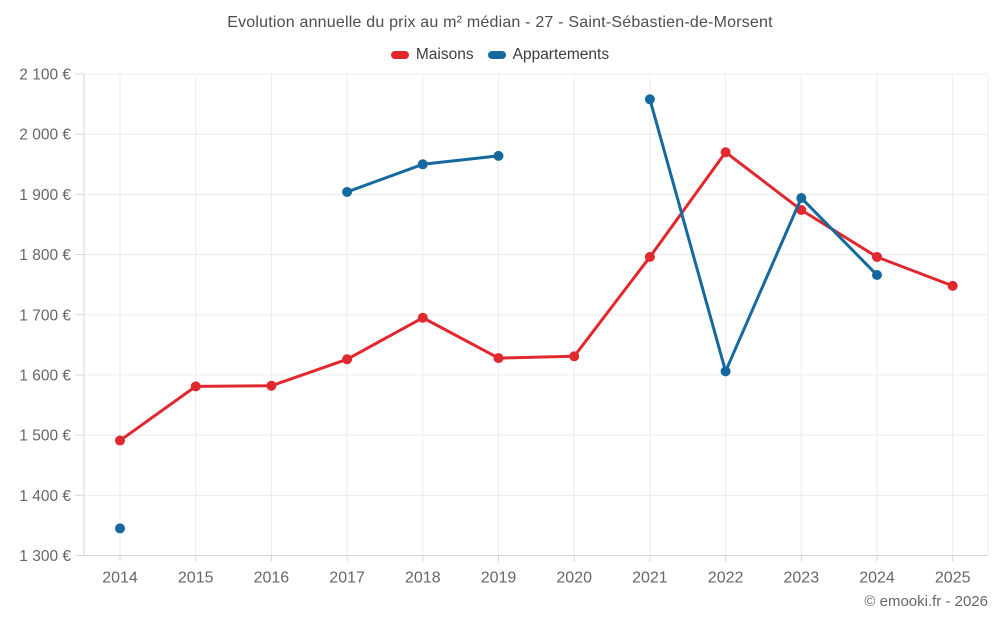 This screenshot has height=625, width=1000. I want to click on x-tick-label: 2017, so click(347, 578).